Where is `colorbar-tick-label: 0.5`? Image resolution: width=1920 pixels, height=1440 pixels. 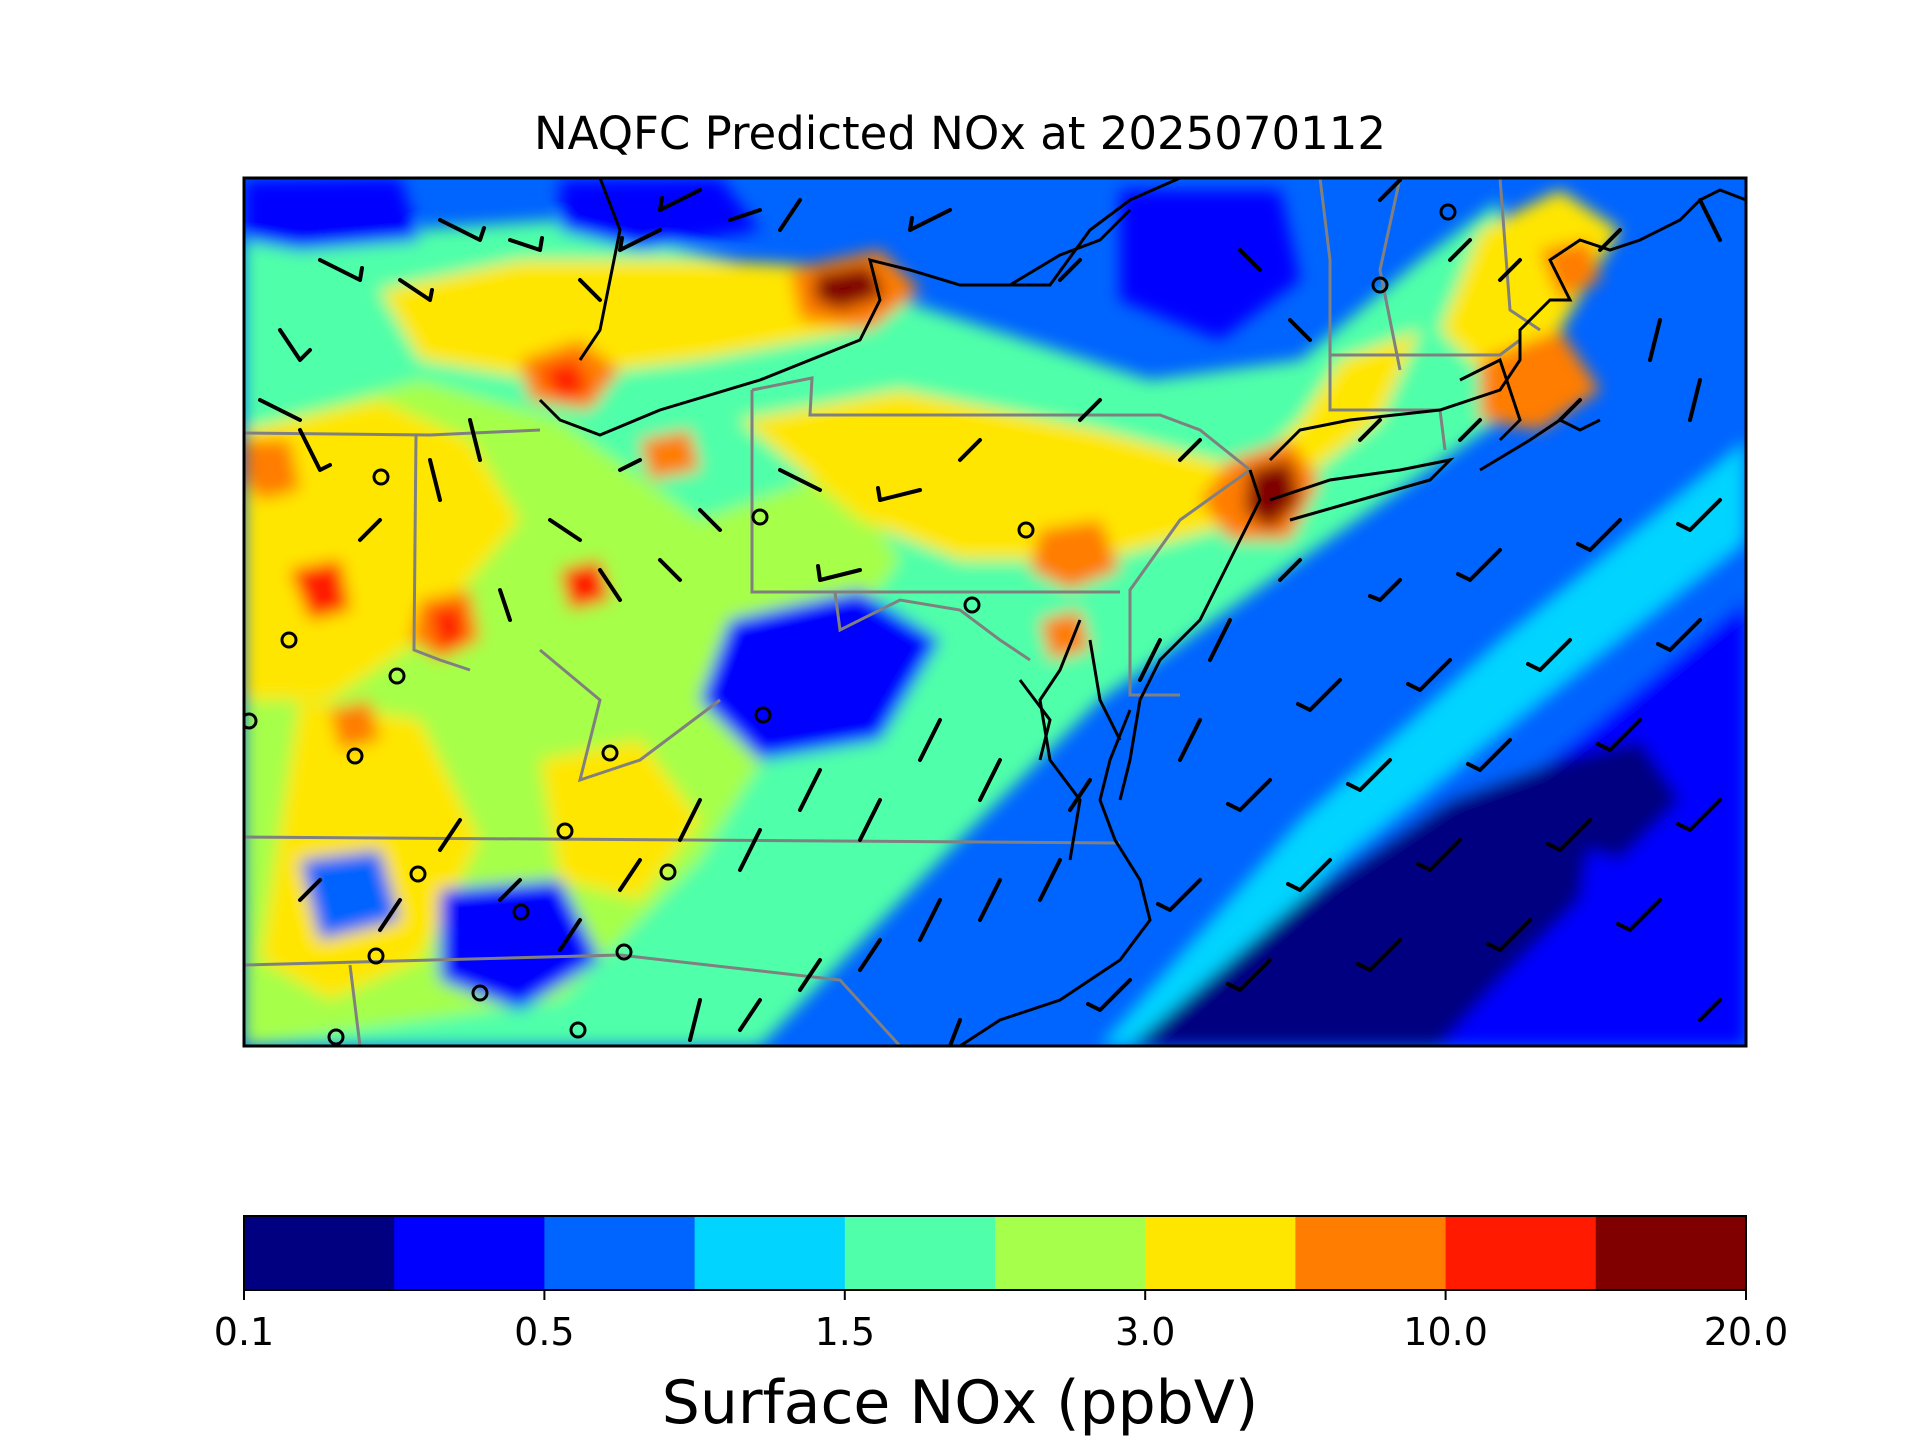 colorbar-tick-label: 0.5 is located at coordinates (544, 1332).